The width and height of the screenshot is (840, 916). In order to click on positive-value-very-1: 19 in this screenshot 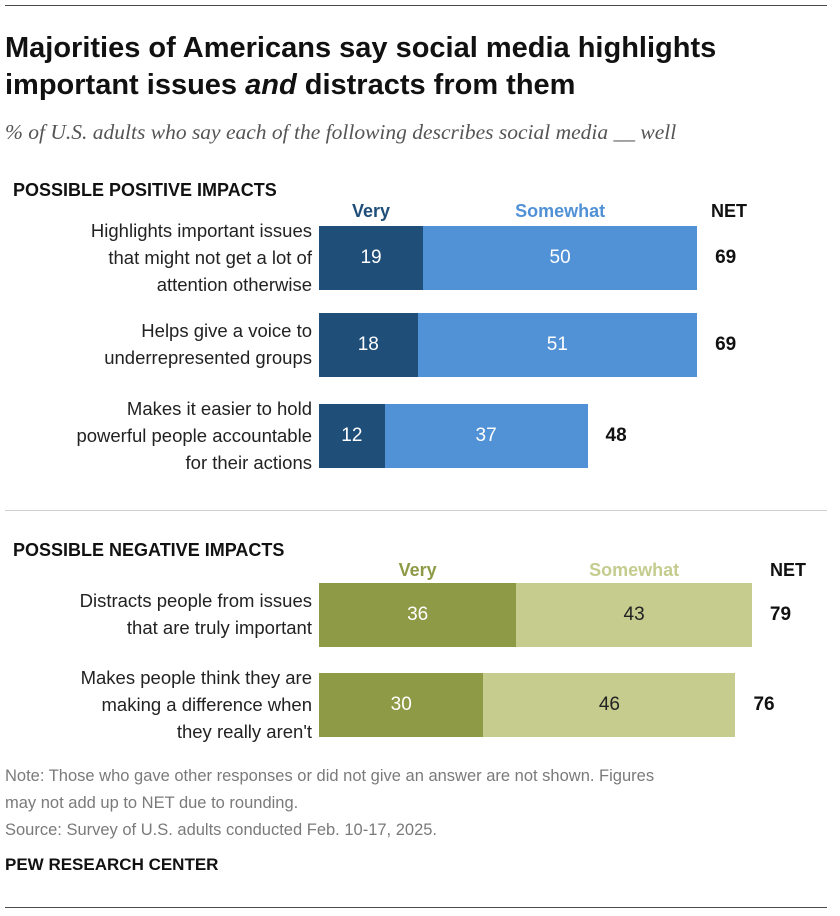, I will do `click(371, 257)`.